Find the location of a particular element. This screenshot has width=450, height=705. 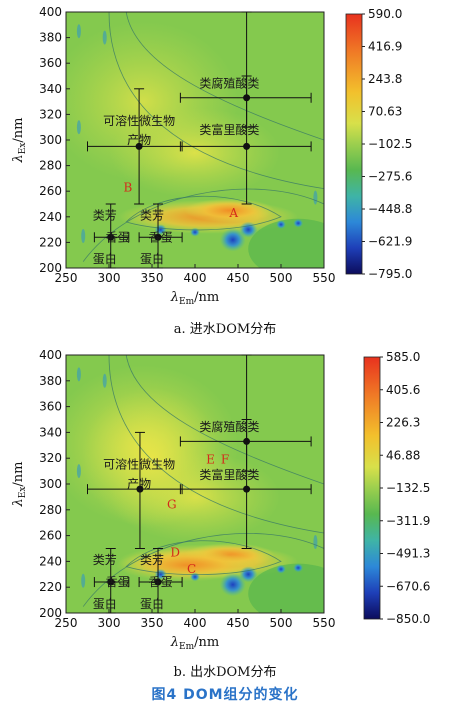

colorbar-label: 243.8 is located at coordinates (385, 79).